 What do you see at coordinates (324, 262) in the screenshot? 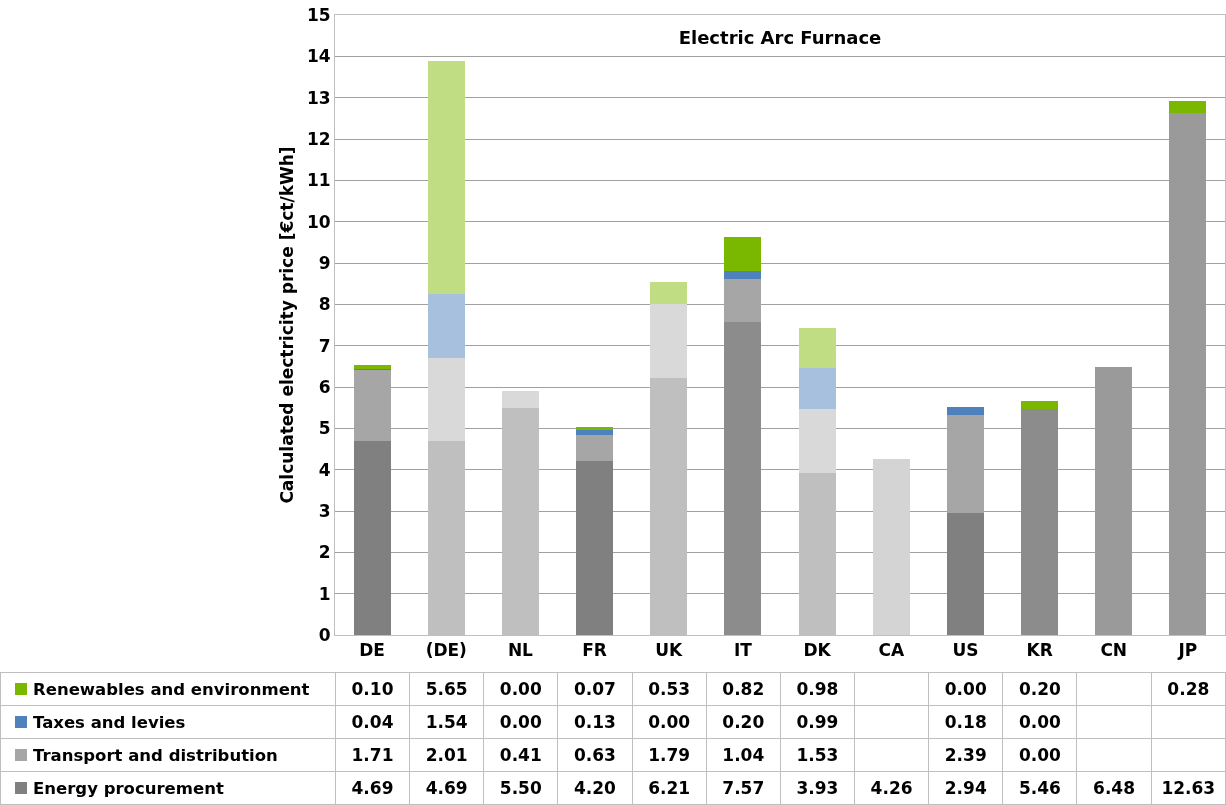
I see `y-tick-label: 9` at bounding box center [324, 262].